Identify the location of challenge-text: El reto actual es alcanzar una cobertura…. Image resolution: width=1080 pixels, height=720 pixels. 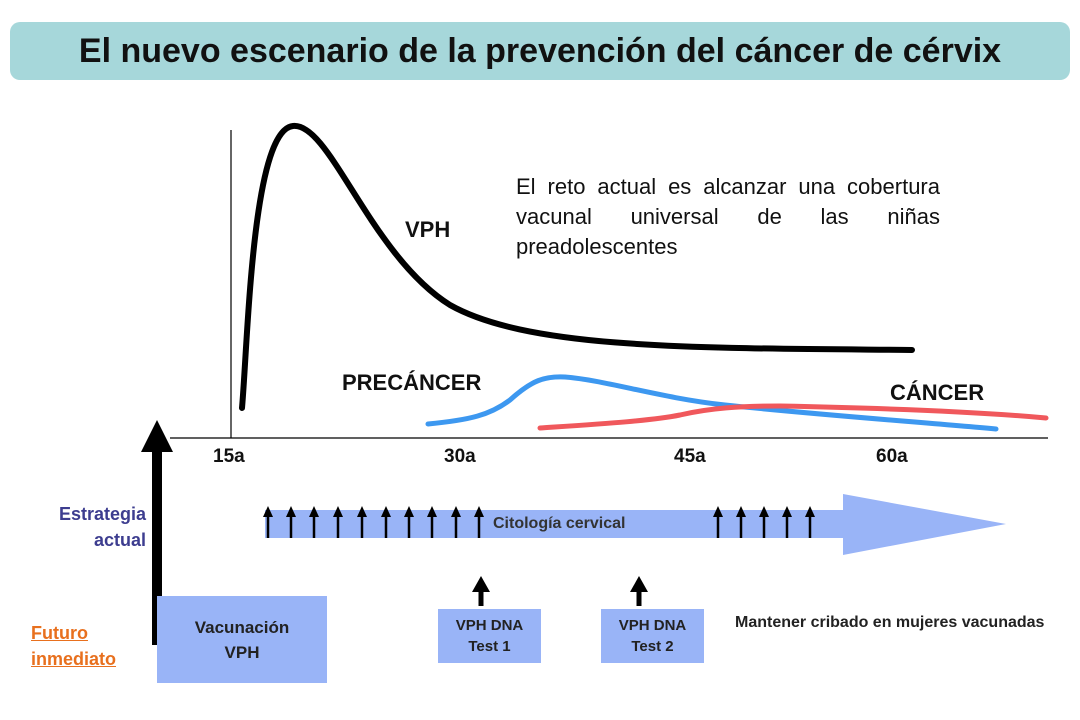
(728, 216).